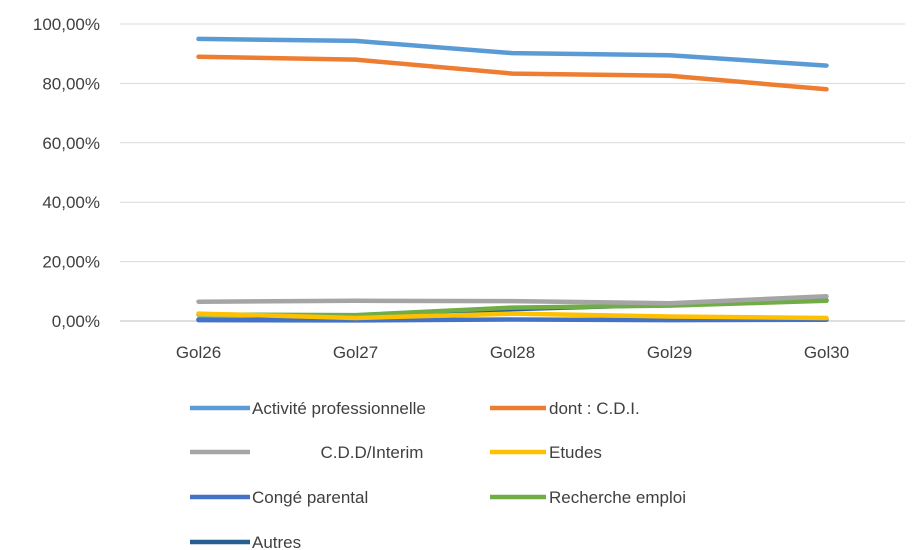 The height and width of the screenshot is (550, 921). Describe the element at coordinates (575, 452) in the screenshot. I see `legend-label: Etudes` at that location.